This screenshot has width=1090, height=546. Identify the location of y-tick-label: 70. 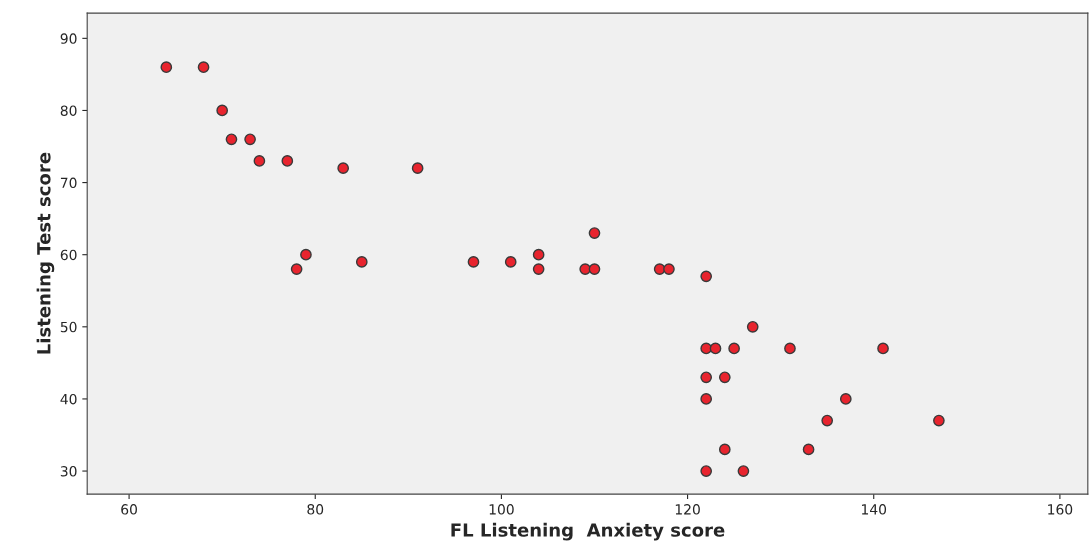
(68, 183).